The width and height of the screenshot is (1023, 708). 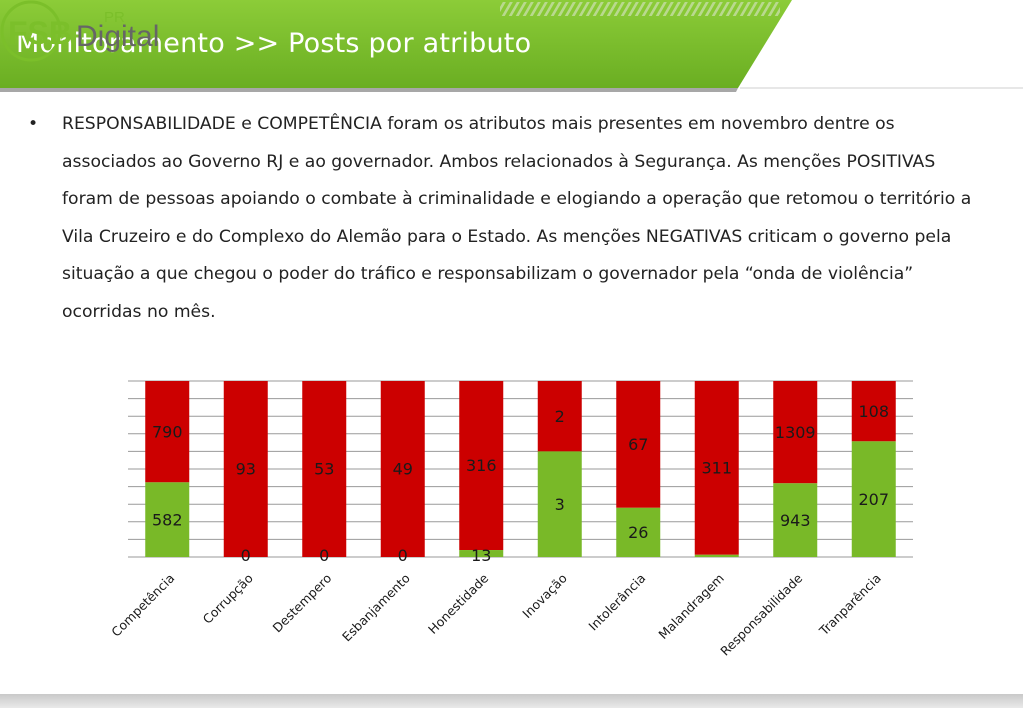 I want to click on category-tick-label: Responsabilidade, so click(x=761, y=614).